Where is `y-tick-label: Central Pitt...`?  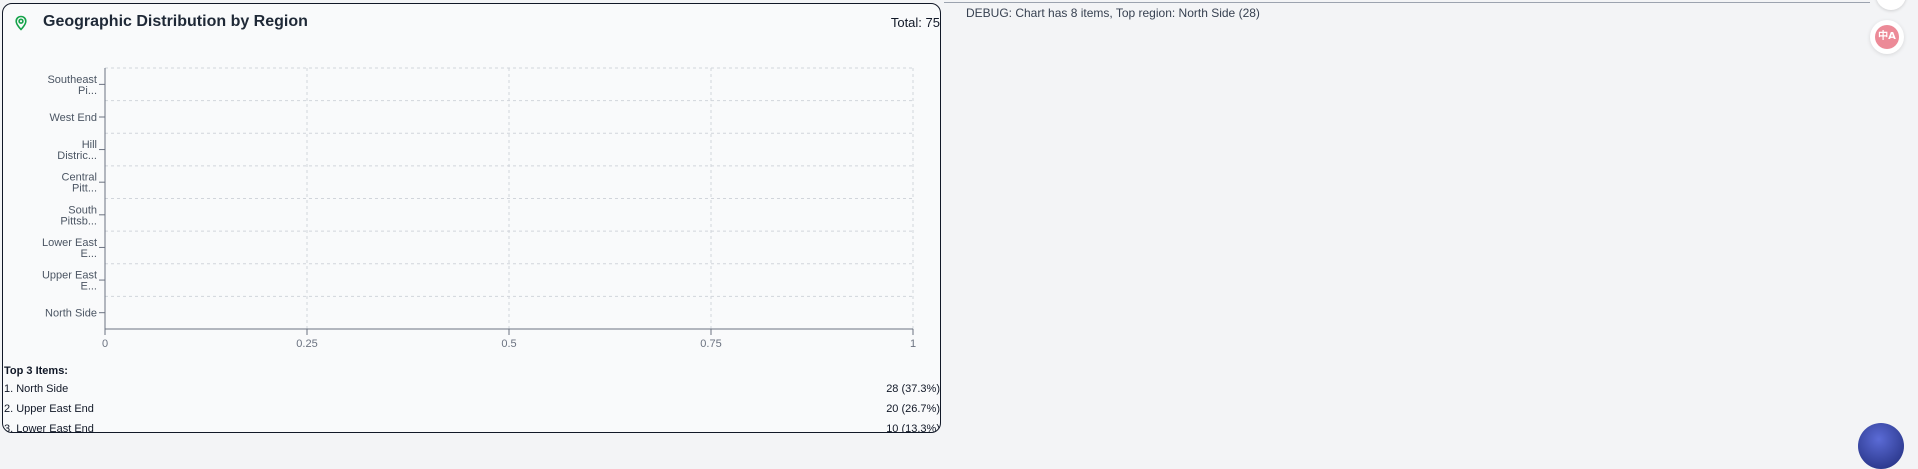
y-tick-label: Central Pitt... is located at coordinates (79, 183).